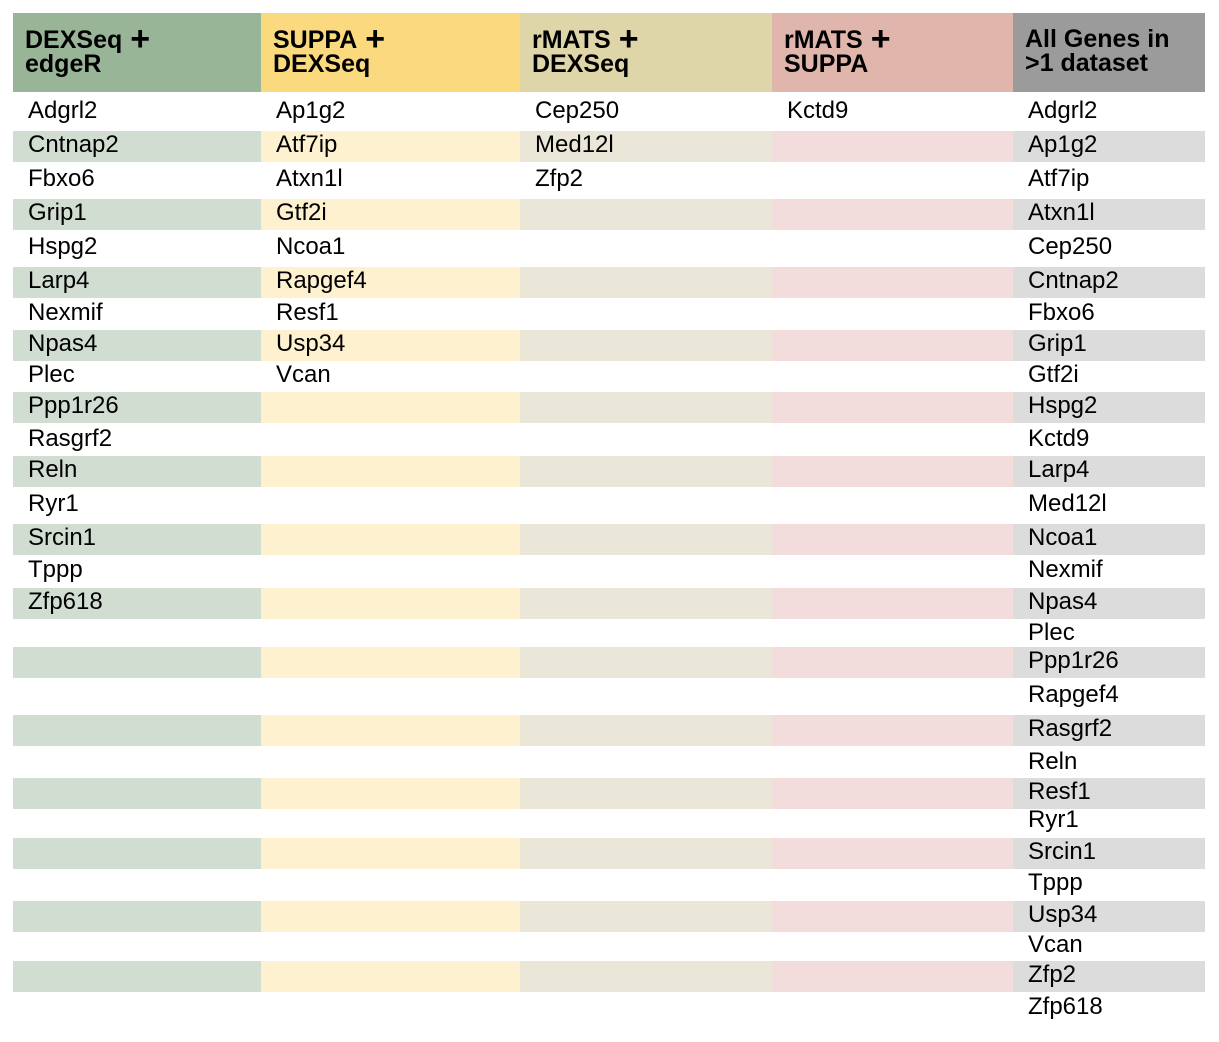 The image size is (1219, 1042). What do you see at coordinates (1065, 1006) in the screenshot?
I see `gene-cell: Zfp618` at bounding box center [1065, 1006].